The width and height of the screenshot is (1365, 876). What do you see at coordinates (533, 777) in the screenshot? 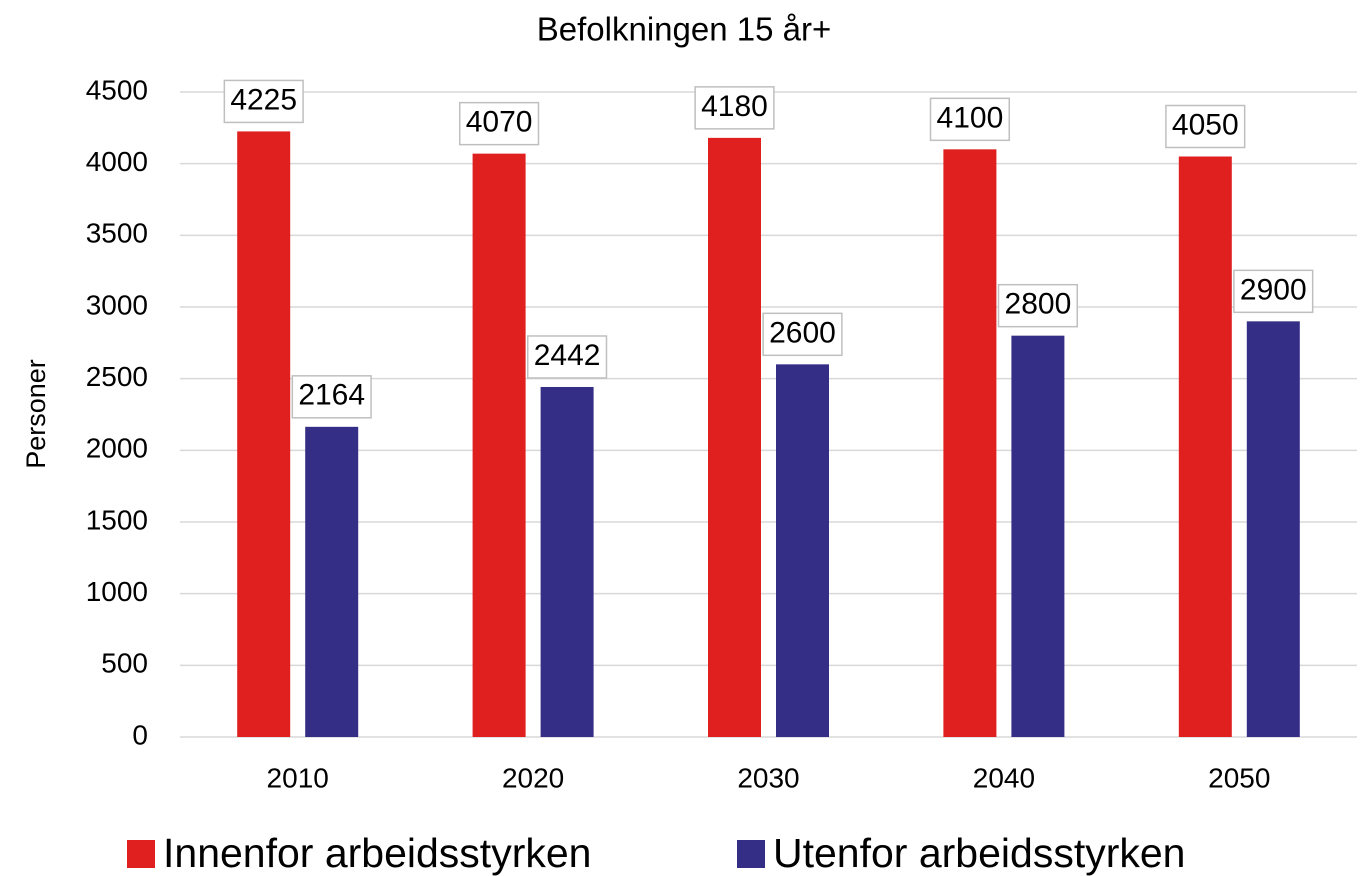
I see `x-tick-label: 2020` at bounding box center [533, 777].